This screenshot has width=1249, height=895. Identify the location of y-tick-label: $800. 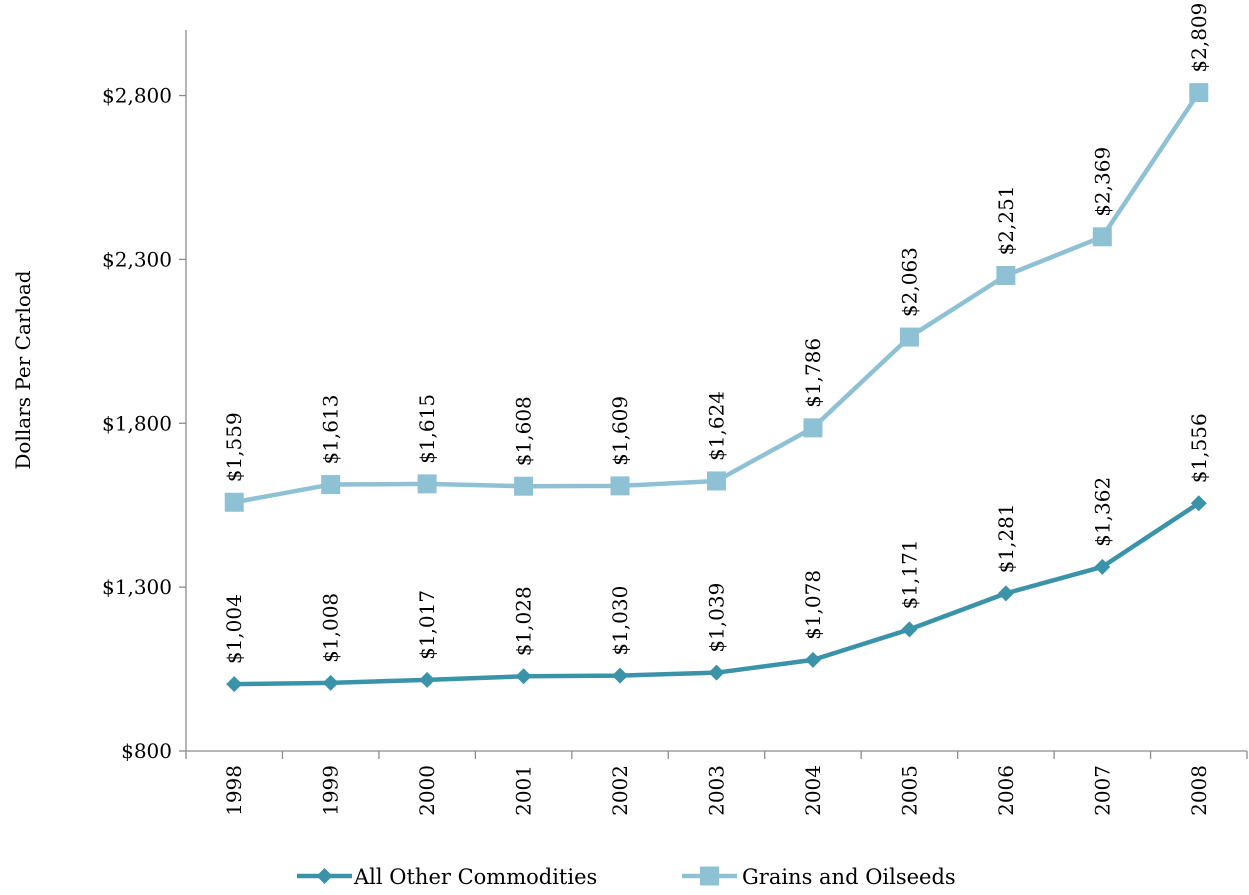
(146, 751).